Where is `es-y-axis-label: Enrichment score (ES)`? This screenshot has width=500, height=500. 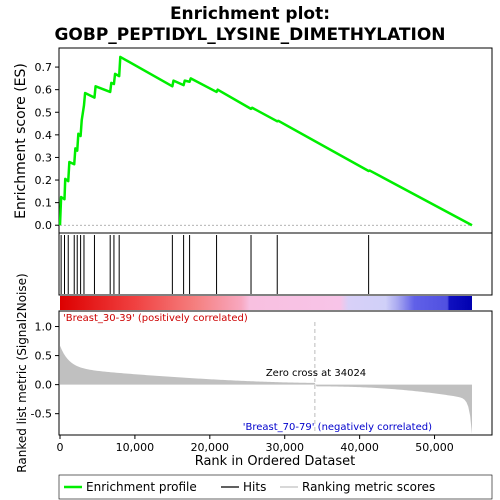
es-y-axis-label: Enrichment score (ES) is located at coordinates (21, 141).